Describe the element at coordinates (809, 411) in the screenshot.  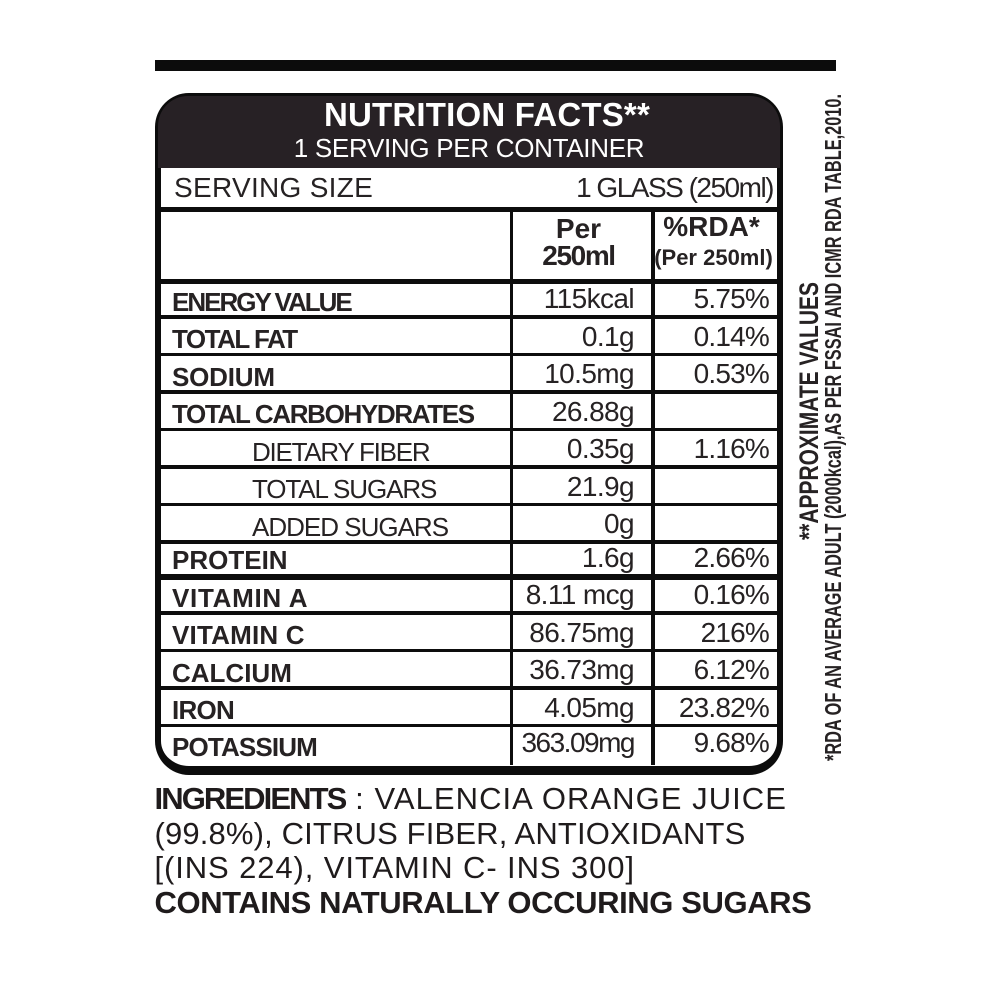
I see `svg-text: **APPROXIMATE VALUES` at that location.